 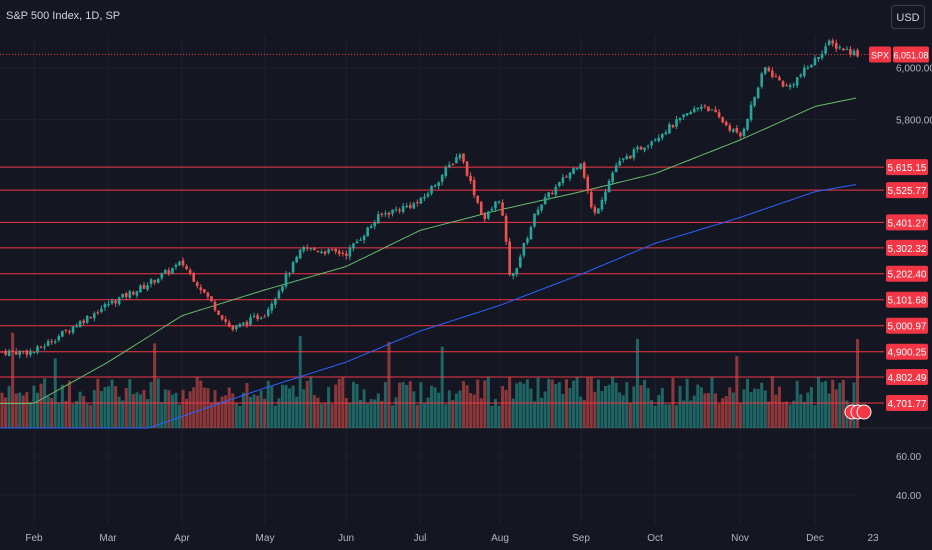 I want to click on last-price-tag, so click(x=911, y=54).